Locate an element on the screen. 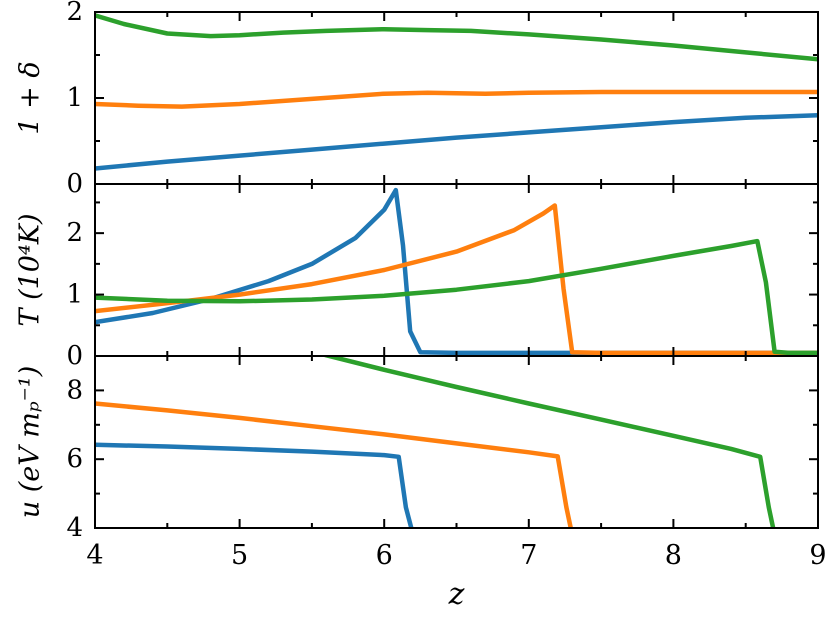 This screenshot has width=830, height=623. y-tick-label: 8 is located at coordinates (74, 390).